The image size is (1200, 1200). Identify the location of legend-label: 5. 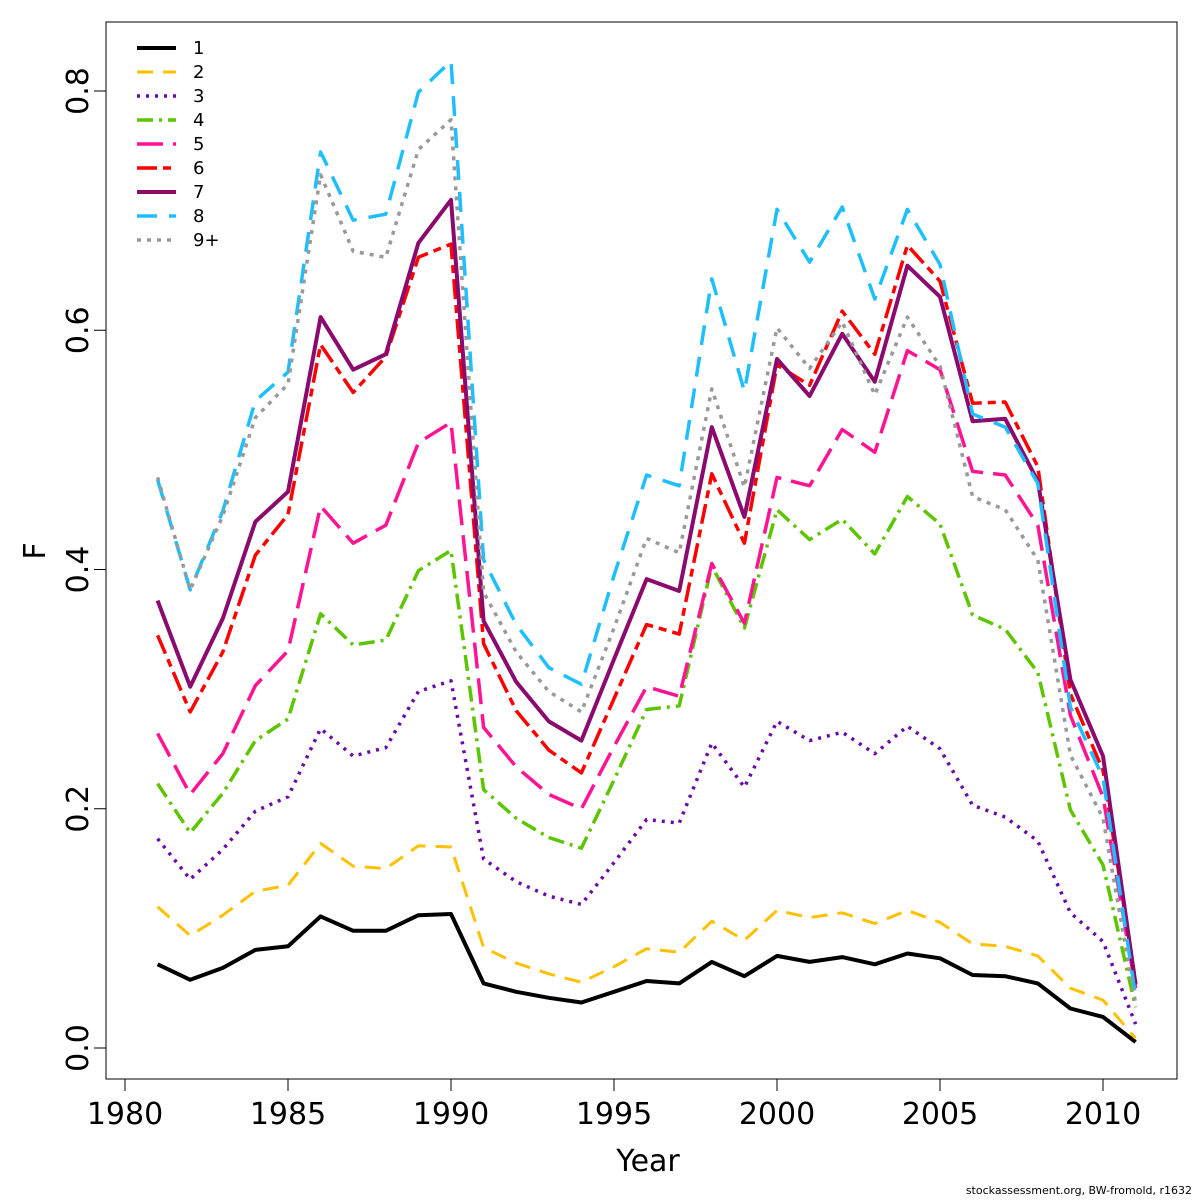
(198, 144).